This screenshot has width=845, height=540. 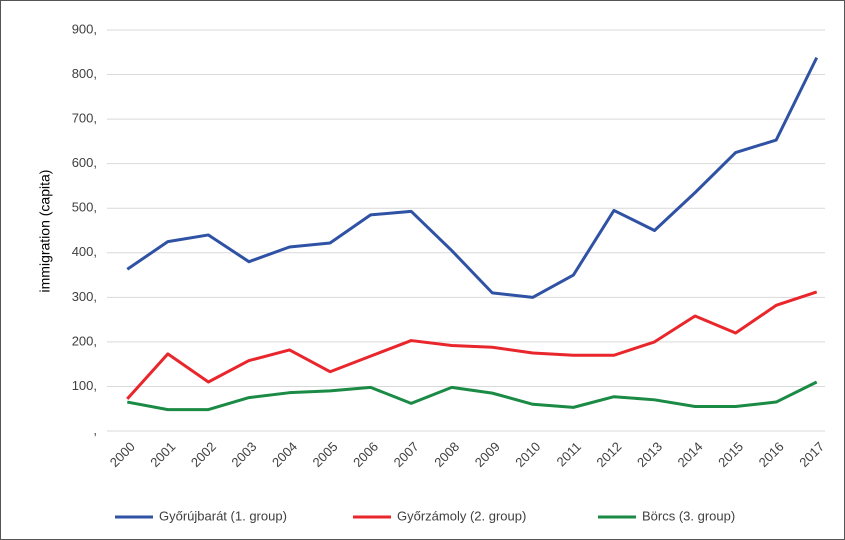 What do you see at coordinates (84, 385) in the screenshot?
I see `y-tick-label: 100,` at bounding box center [84, 385].